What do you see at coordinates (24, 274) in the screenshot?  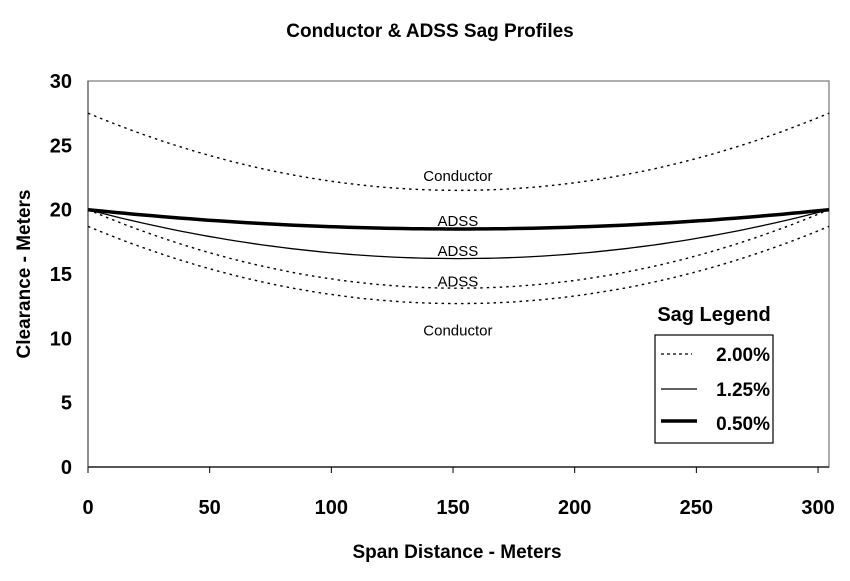 I see `y-axis-label: Clearance - Meters` at bounding box center [24, 274].